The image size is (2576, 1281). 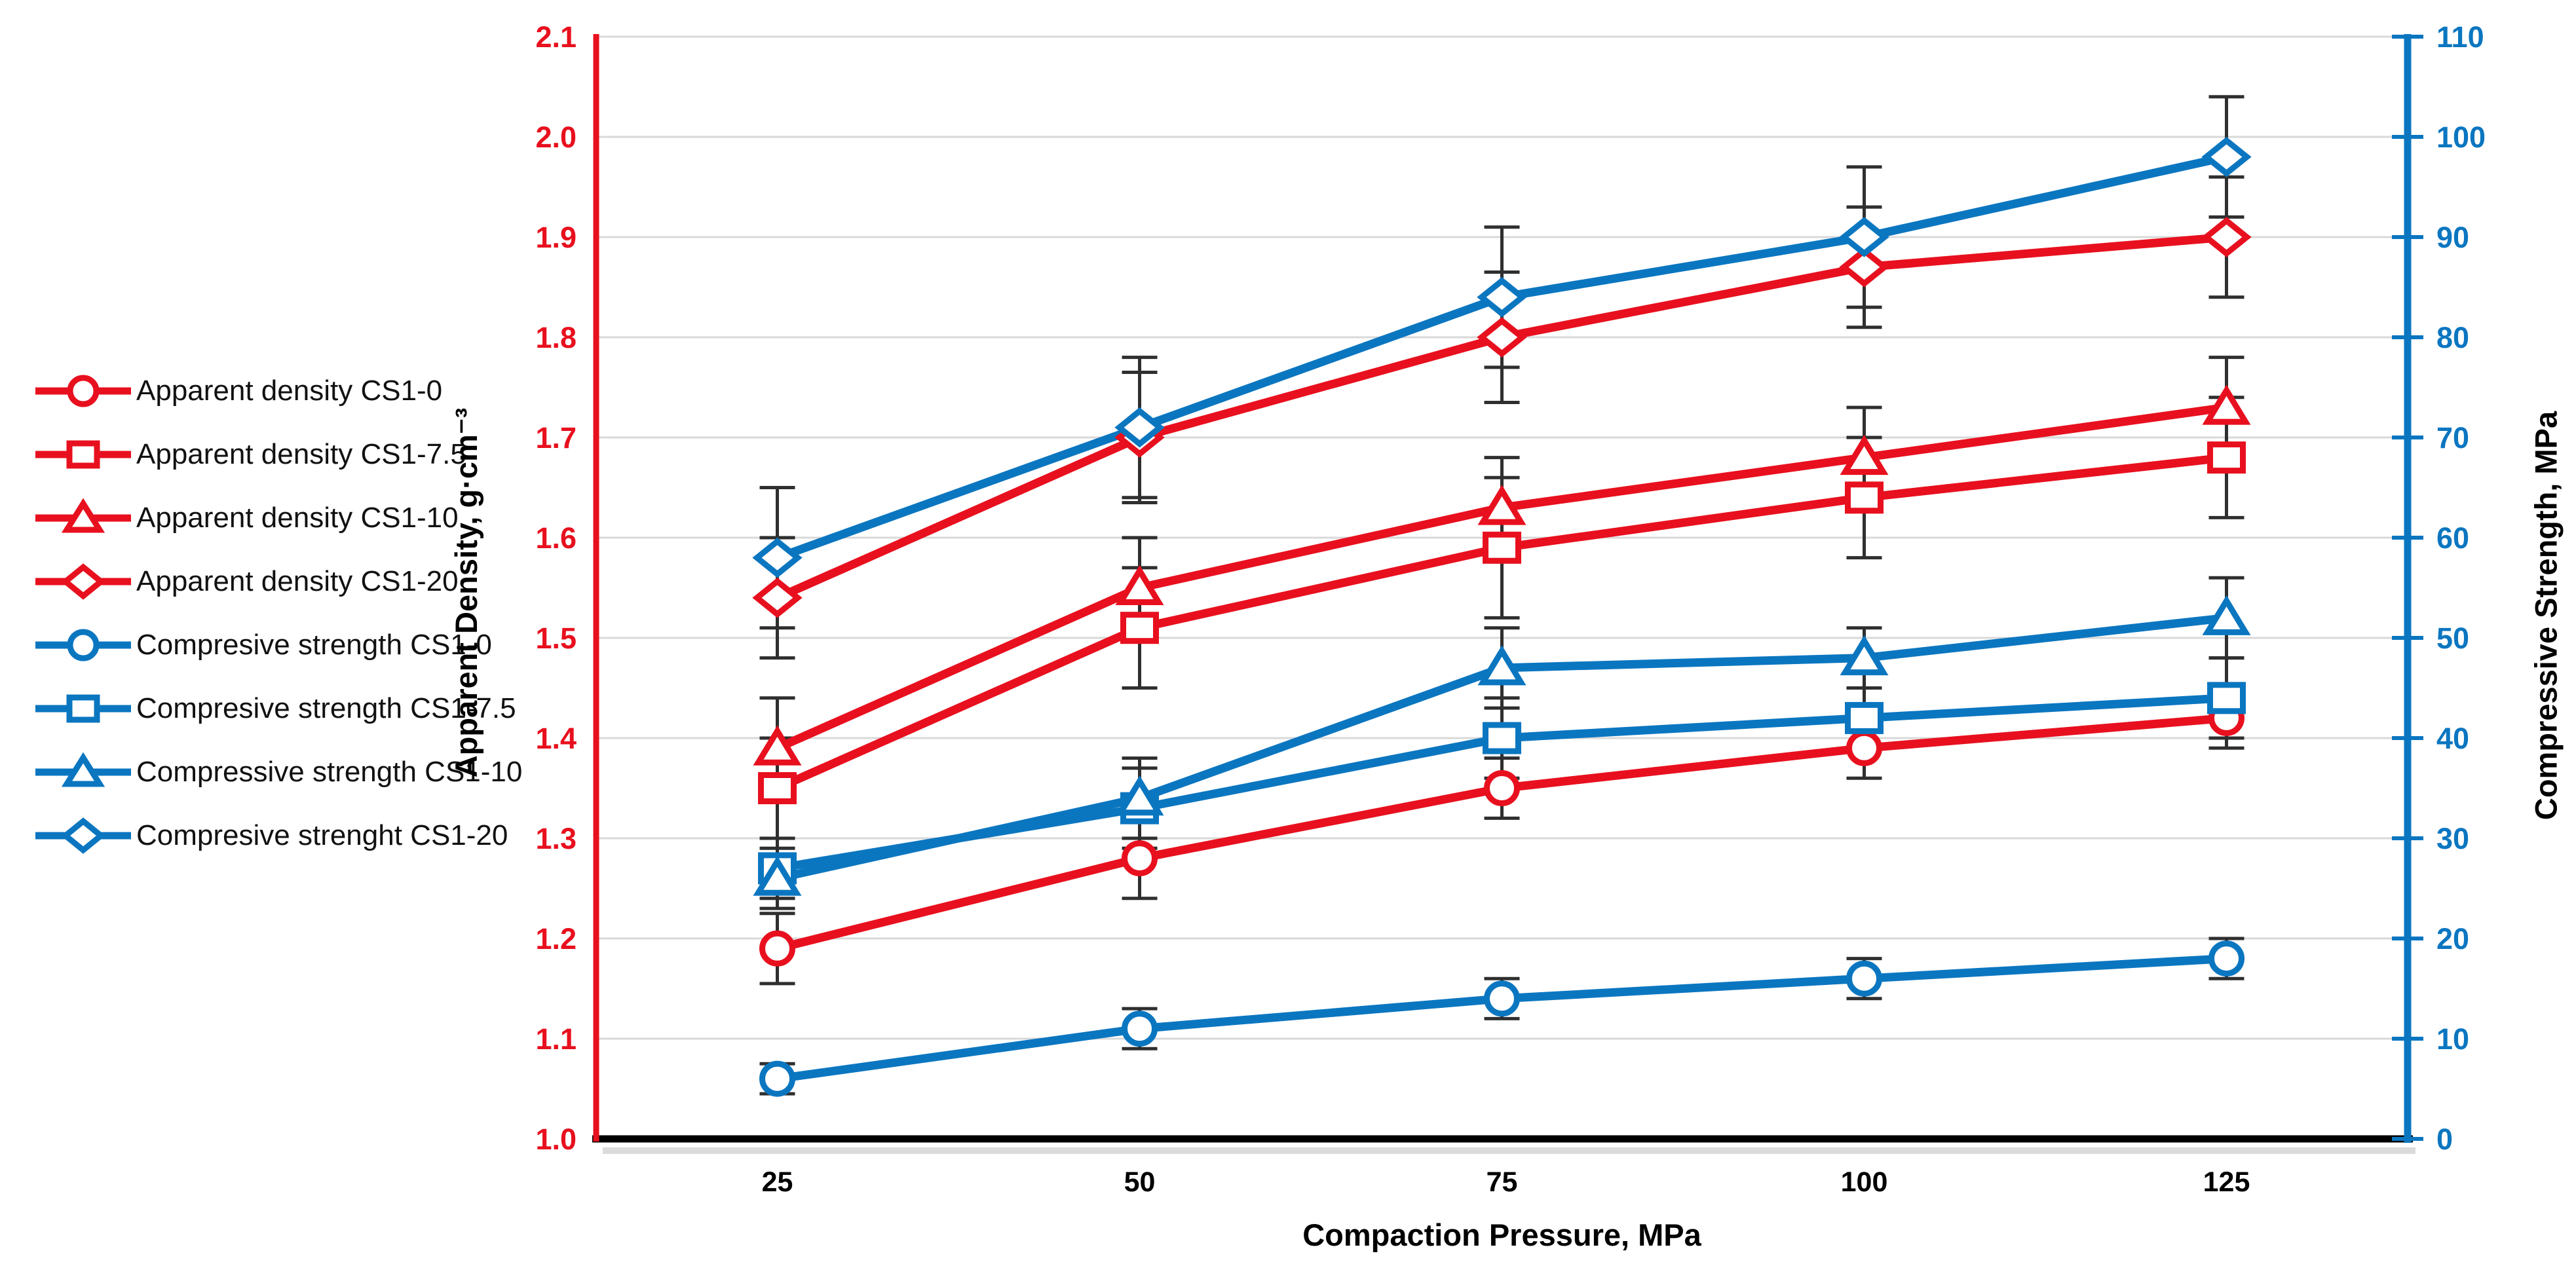 I want to click on left-axis-tick-label: 1.1, so click(x=556, y=1039).